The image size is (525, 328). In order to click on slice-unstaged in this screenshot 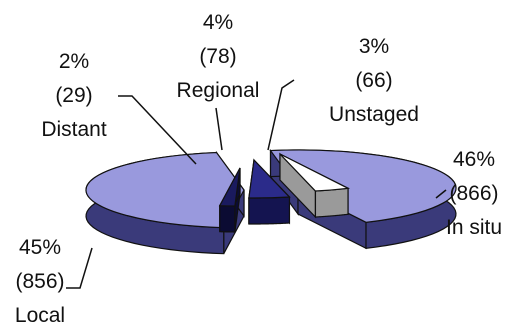, I will do `click(315, 185)`.